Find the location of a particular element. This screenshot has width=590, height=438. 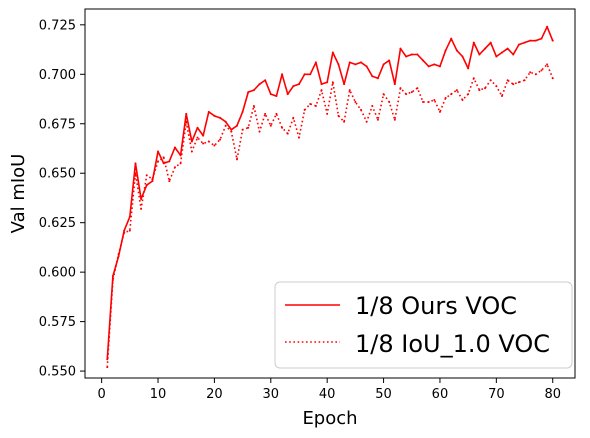

legend-box is located at coordinates (423, 325).